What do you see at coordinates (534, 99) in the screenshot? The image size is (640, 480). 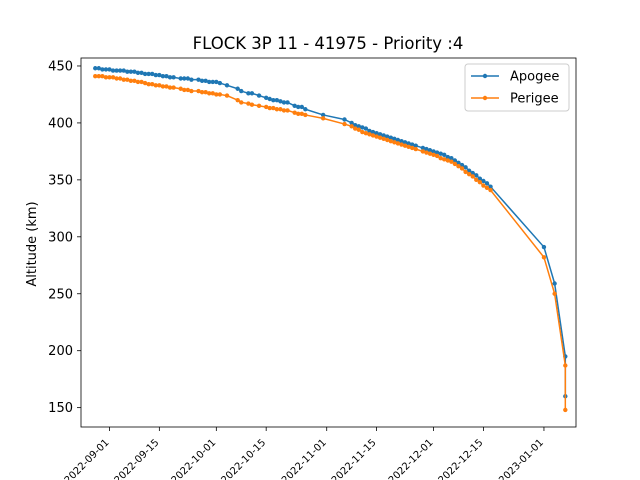 I see `legend-label-perigee: Perigee` at bounding box center [534, 99].